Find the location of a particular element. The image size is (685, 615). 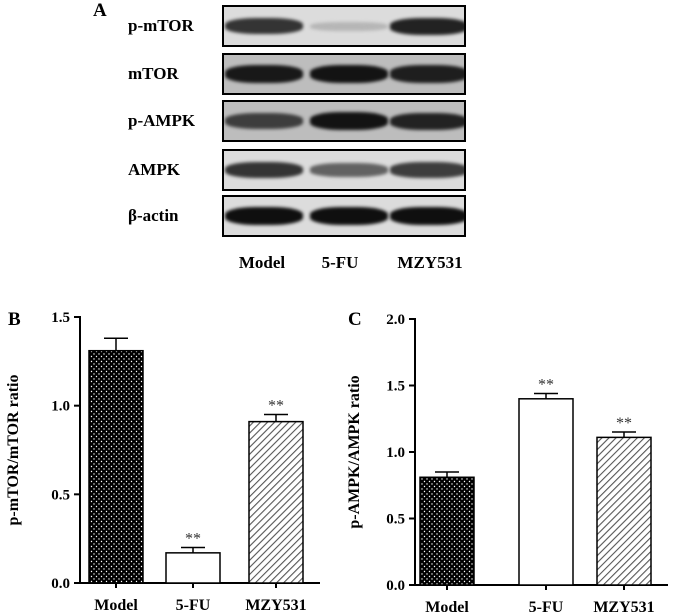

y-axis-label: p-AMPK/AMPK ratio is located at coordinates (354, 451).